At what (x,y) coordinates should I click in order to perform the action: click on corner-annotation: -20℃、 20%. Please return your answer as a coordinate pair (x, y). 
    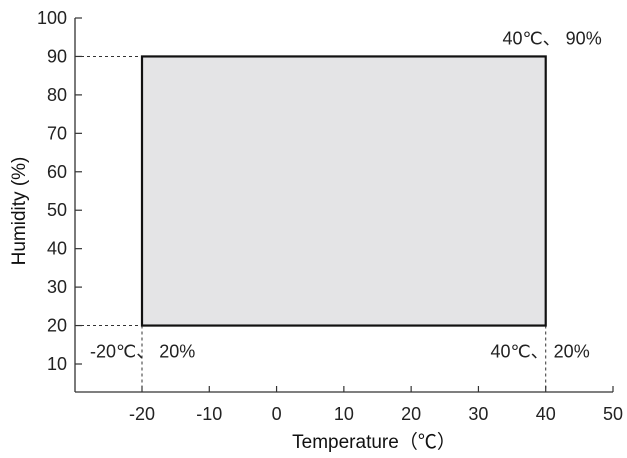
    Looking at the image, I should click on (142, 352).